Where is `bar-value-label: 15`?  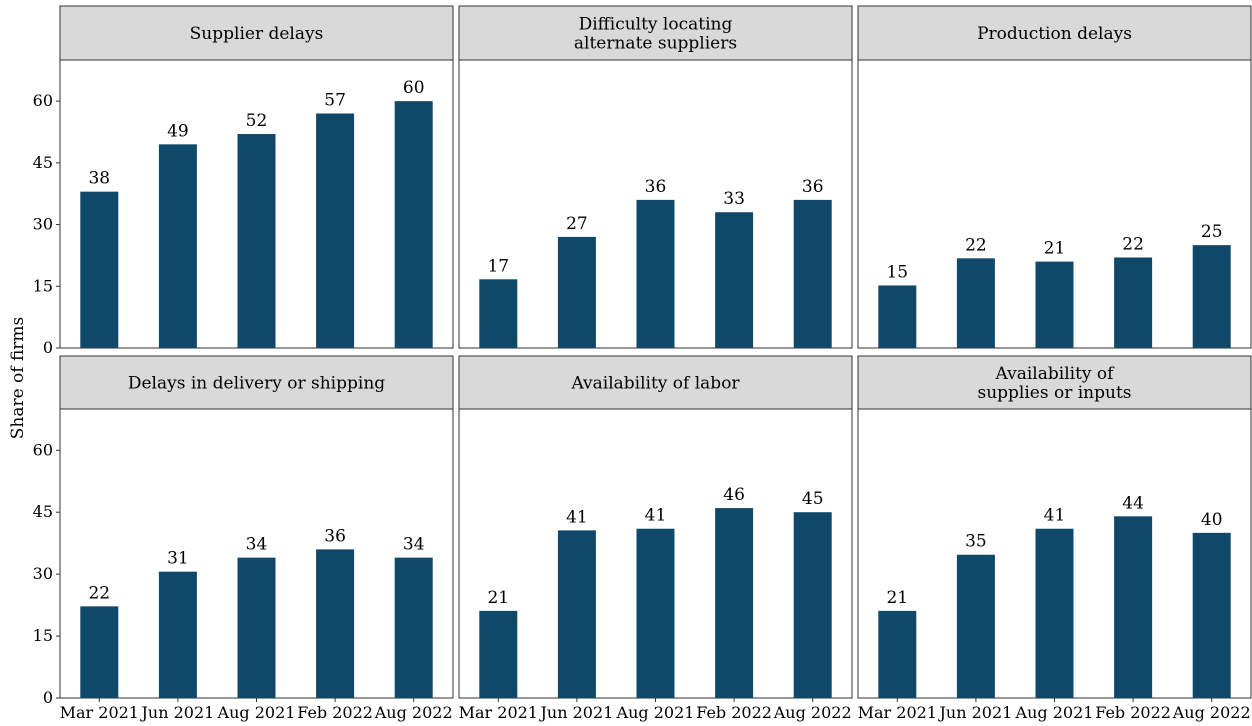
bar-value-label: 15 is located at coordinates (897, 272).